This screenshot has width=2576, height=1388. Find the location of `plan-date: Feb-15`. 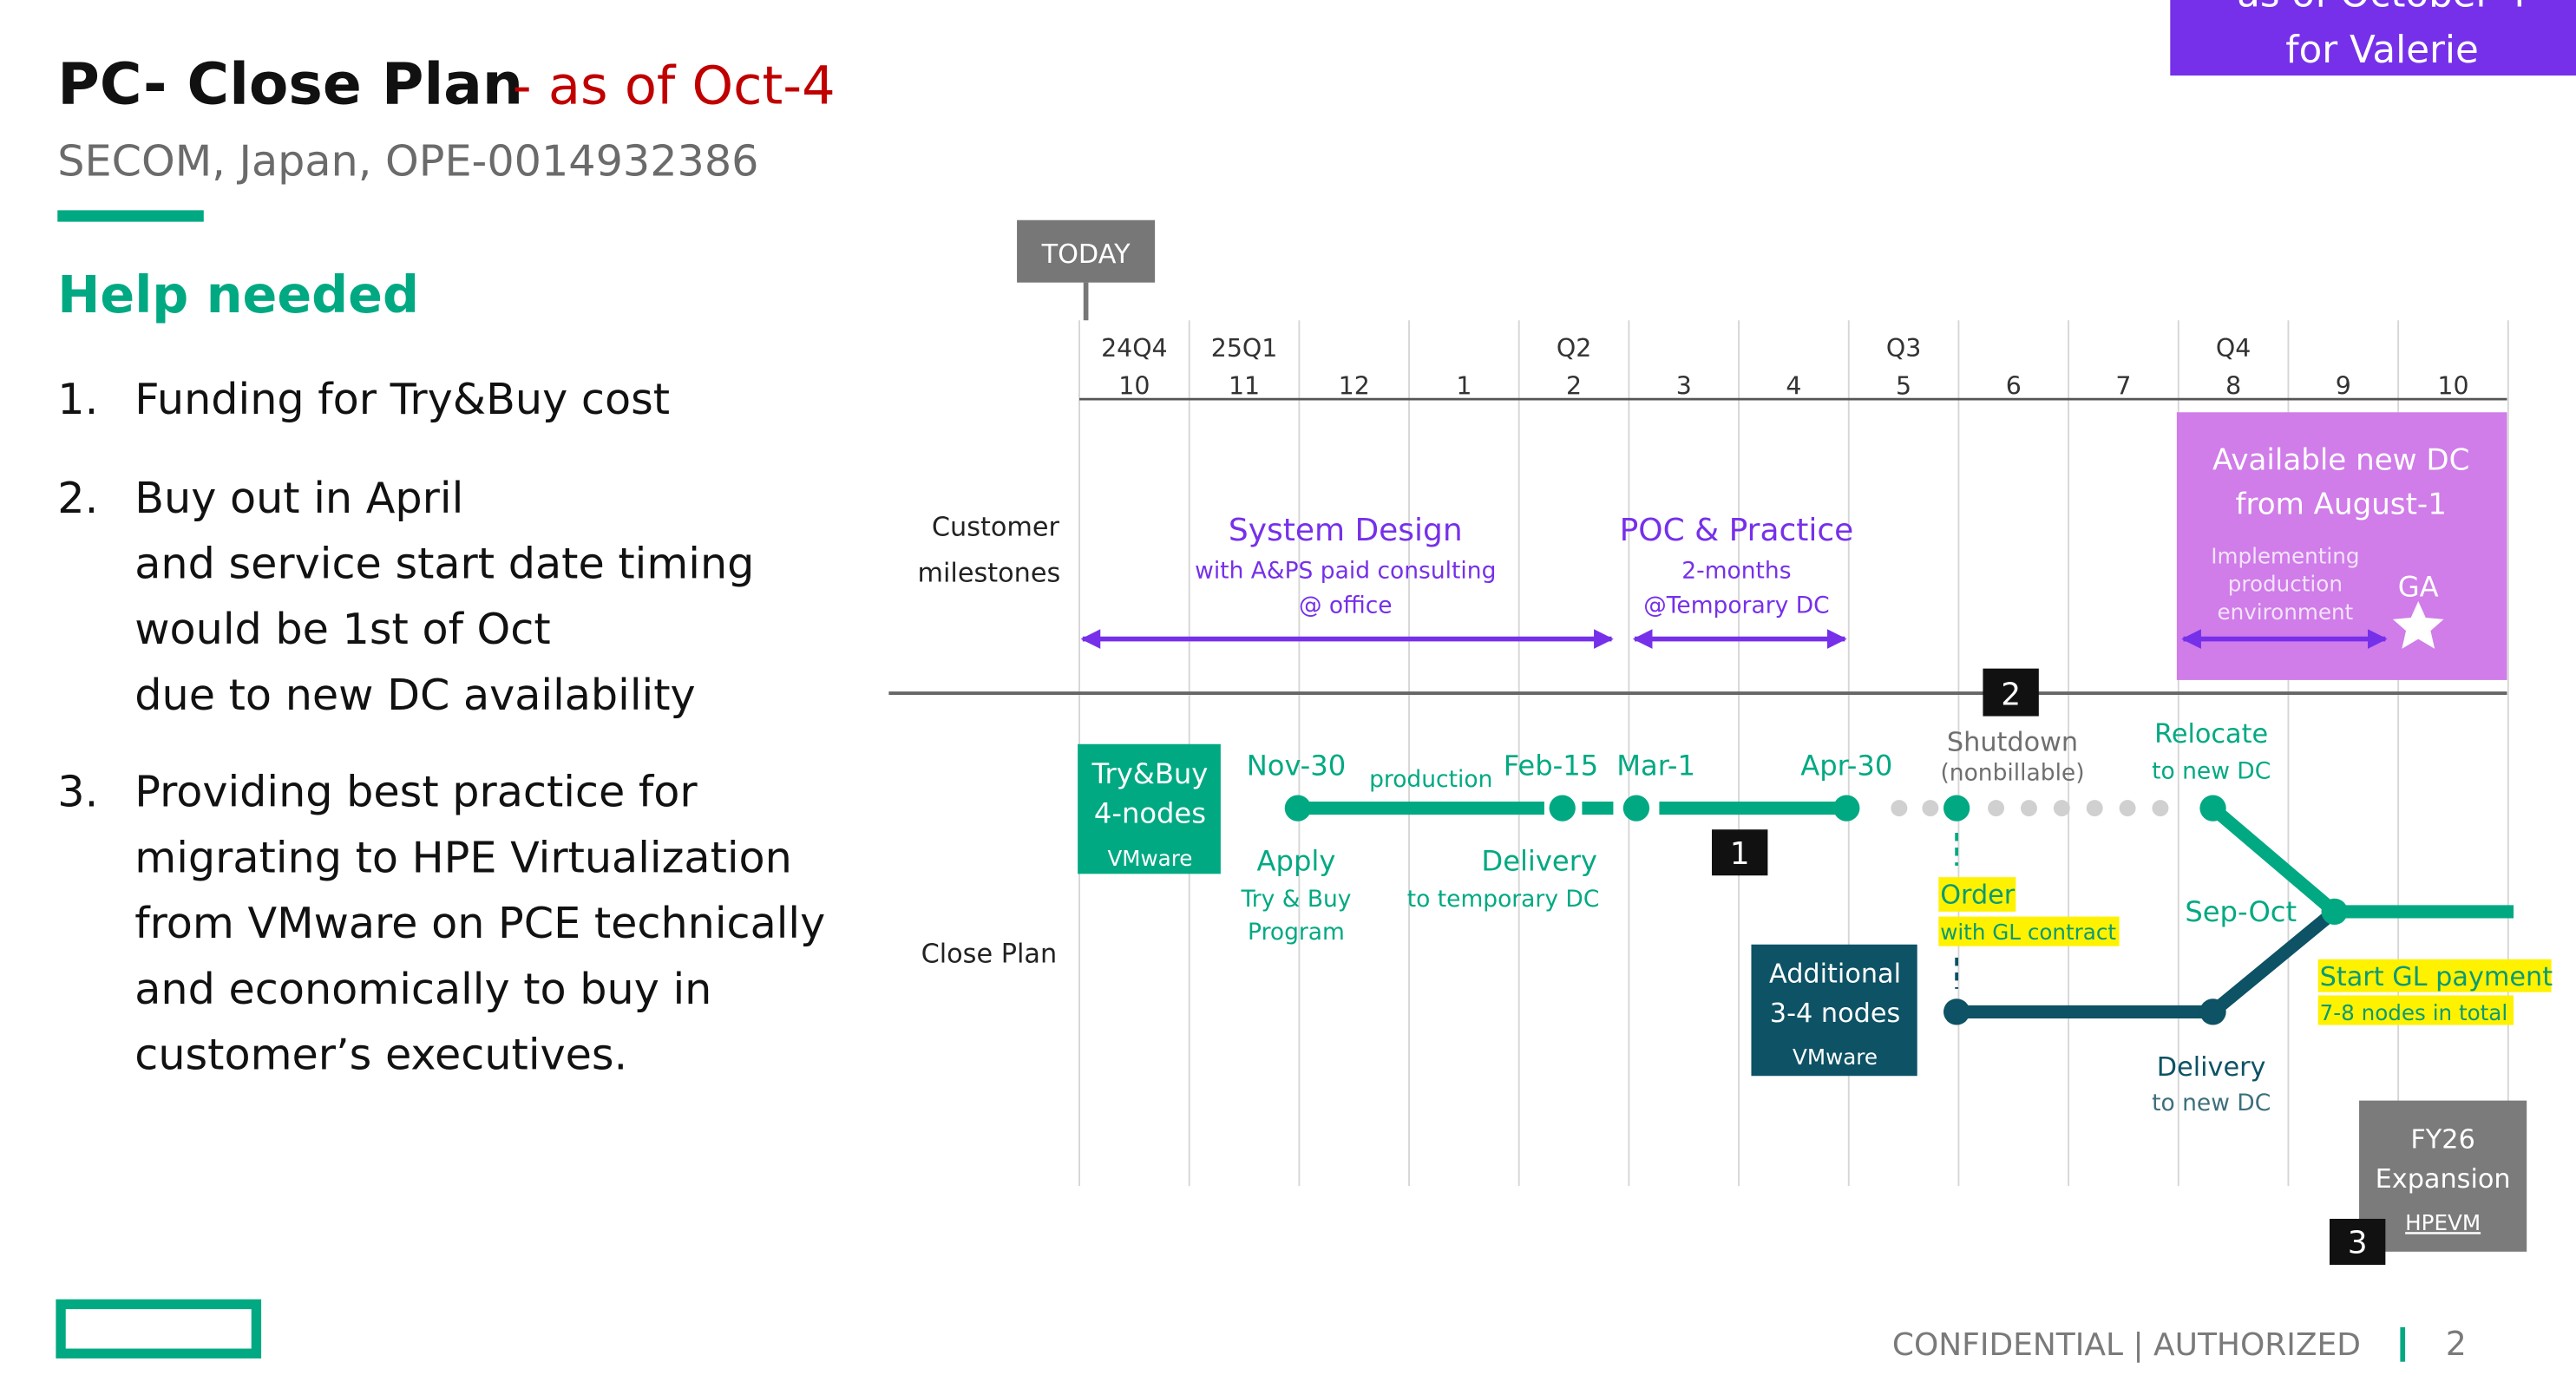

plan-date: Feb-15 is located at coordinates (1551, 766).